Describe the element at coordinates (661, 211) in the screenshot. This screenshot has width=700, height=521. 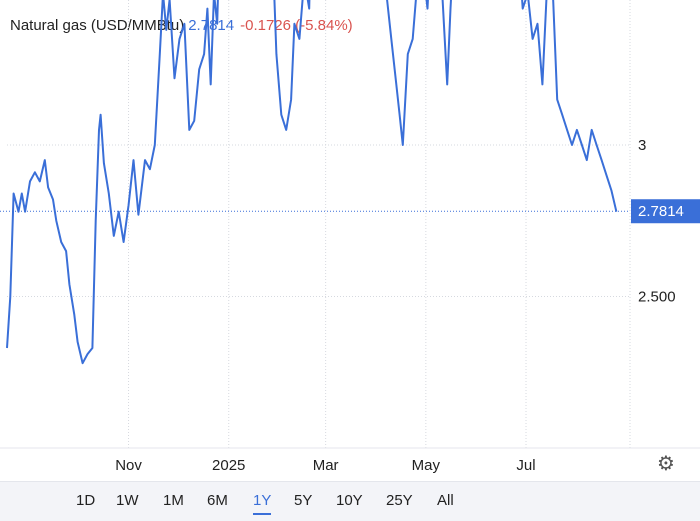
I see `last-price-label-text: 2.7814` at that location.